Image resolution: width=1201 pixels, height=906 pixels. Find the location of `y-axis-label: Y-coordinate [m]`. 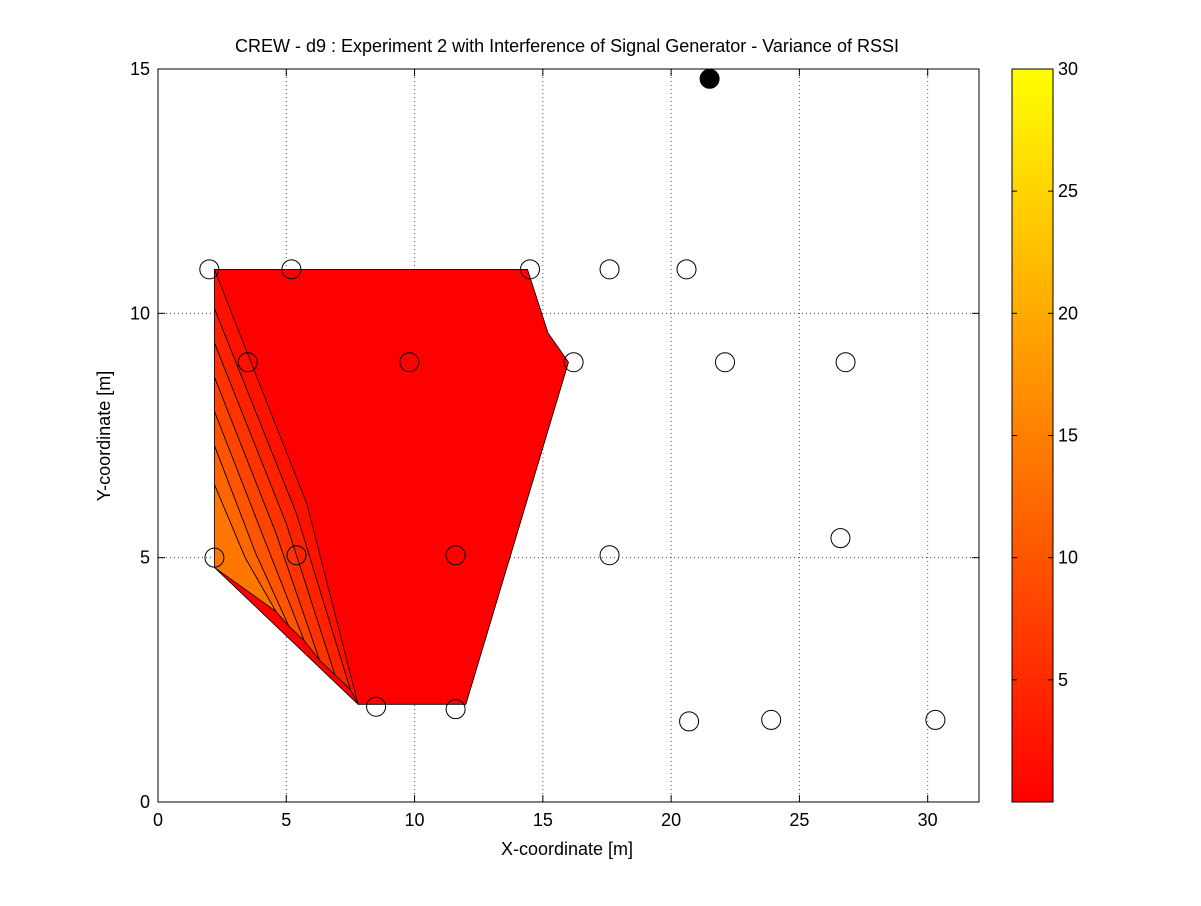

y-axis-label: Y-coordinate [m] is located at coordinates (104, 436).